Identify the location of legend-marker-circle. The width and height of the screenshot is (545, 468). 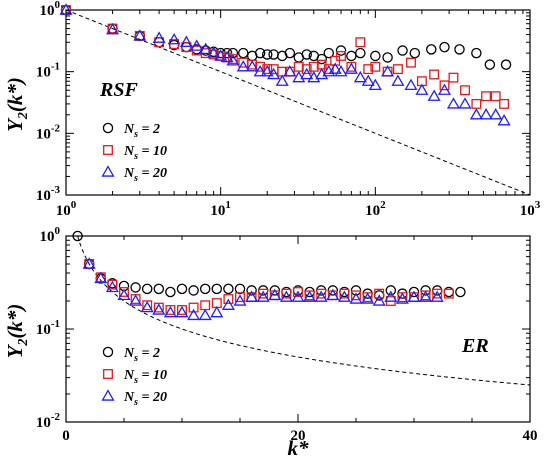
(108, 352).